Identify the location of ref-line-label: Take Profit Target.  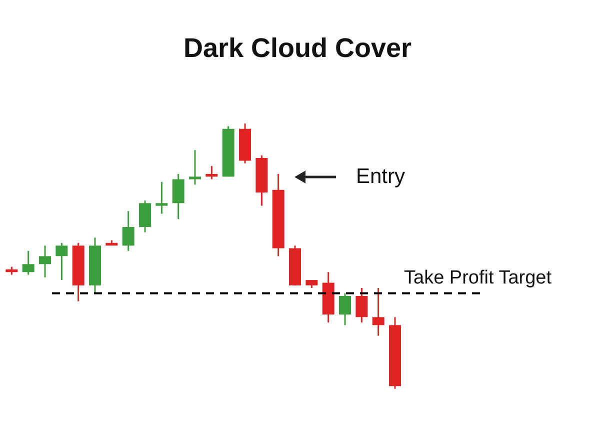
(478, 277).